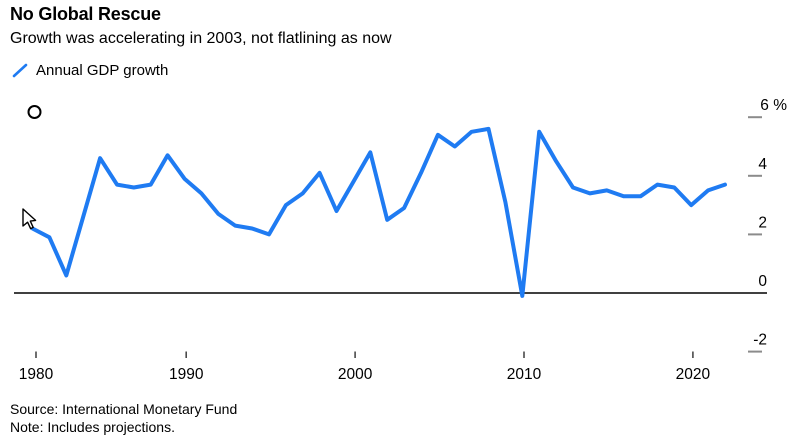  What do you see at coordinates (36, 374) in the screenshot?
I see `x-axis-label: 1980` at bounding box center [36, 374].